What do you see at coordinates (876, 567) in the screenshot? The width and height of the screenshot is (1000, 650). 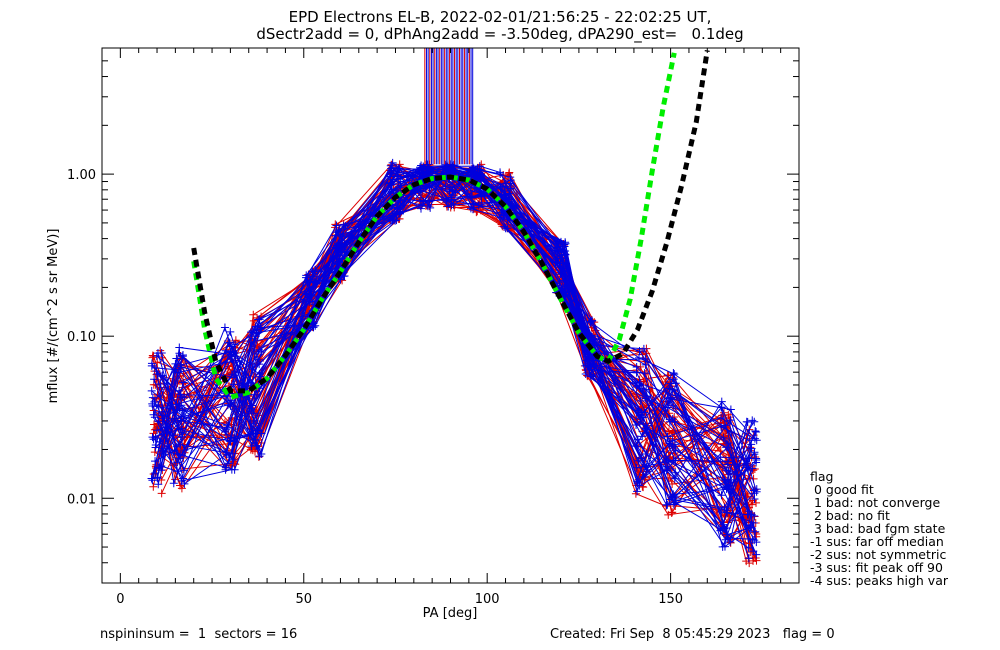 I see `legend-item: -3 sus: fit peak off 90` at bounding box center [876, 567].